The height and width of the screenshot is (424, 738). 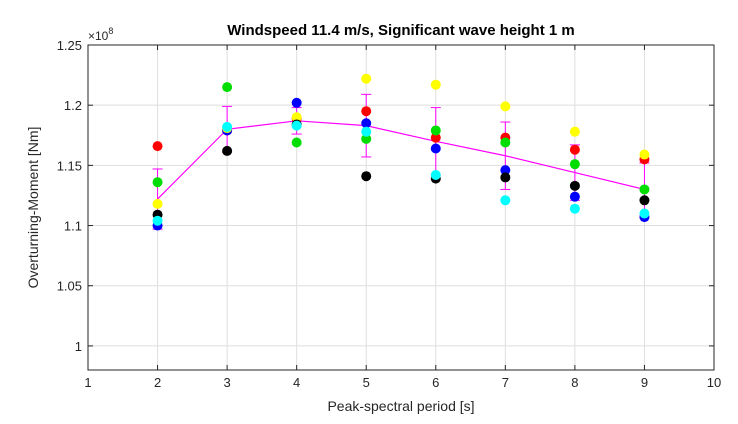 I want to click on mean-line, so click(x=401, y=160).